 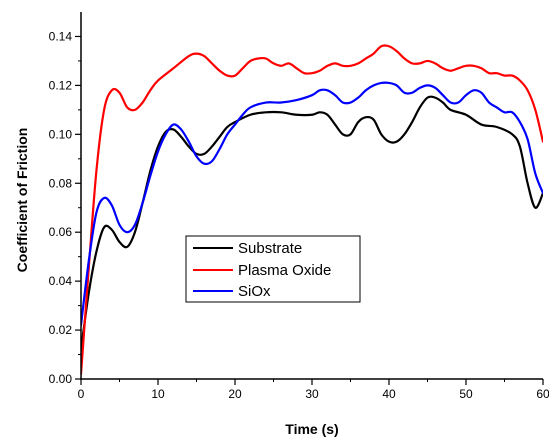 I want to click on x-tick-label: 50, so click(x=466, y=394).